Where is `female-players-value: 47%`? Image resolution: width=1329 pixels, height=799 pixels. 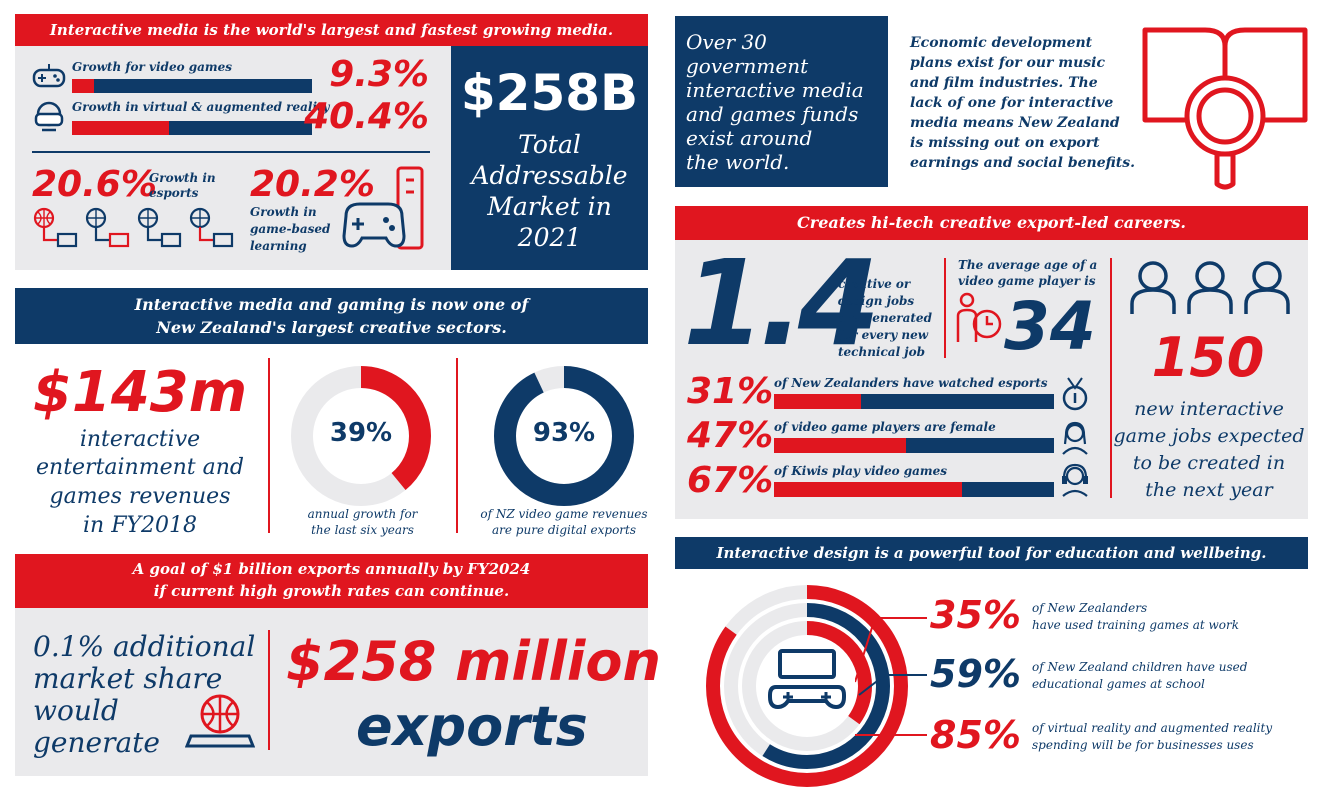 female-players-value: 47% is located at coordinates (730, 435).